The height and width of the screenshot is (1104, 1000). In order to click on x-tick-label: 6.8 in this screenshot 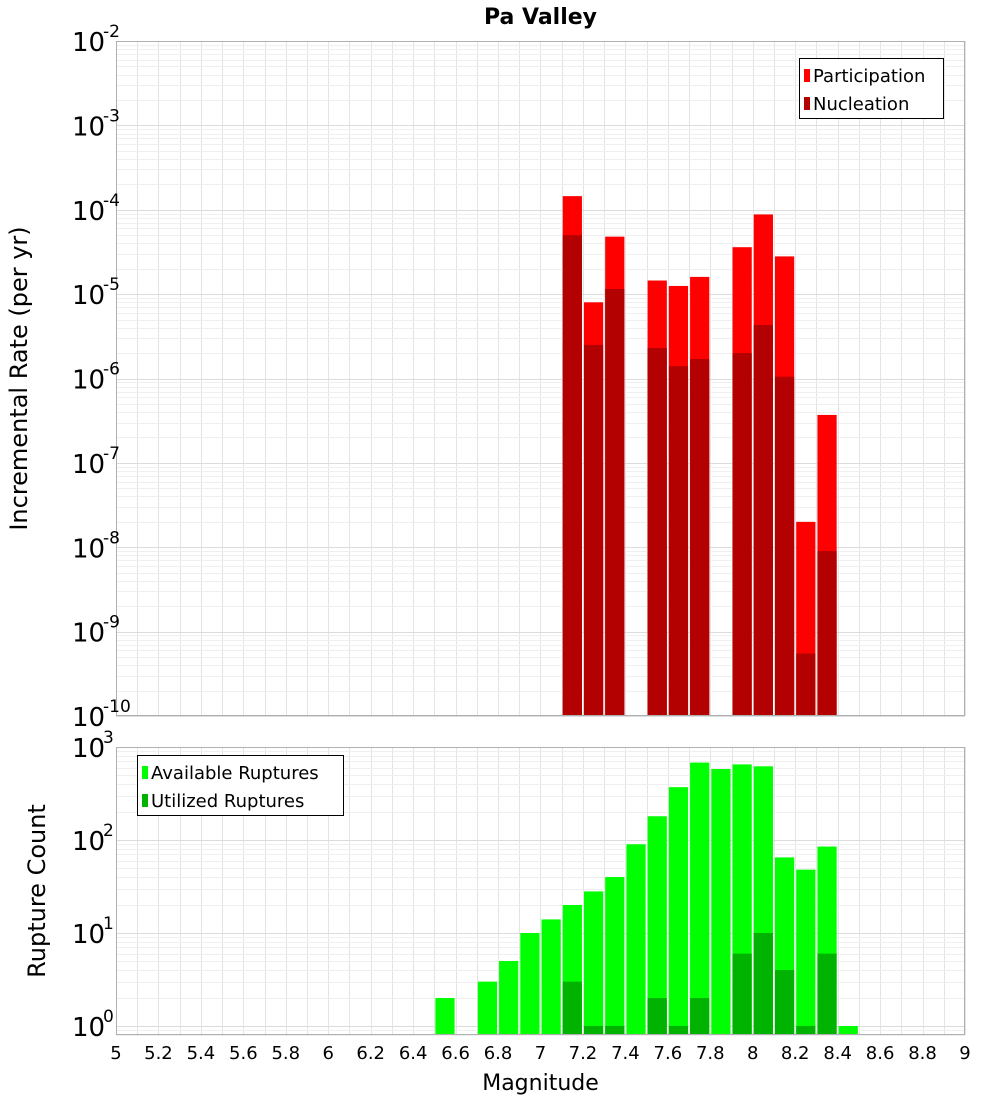, I will do `click(498, 1053)`.